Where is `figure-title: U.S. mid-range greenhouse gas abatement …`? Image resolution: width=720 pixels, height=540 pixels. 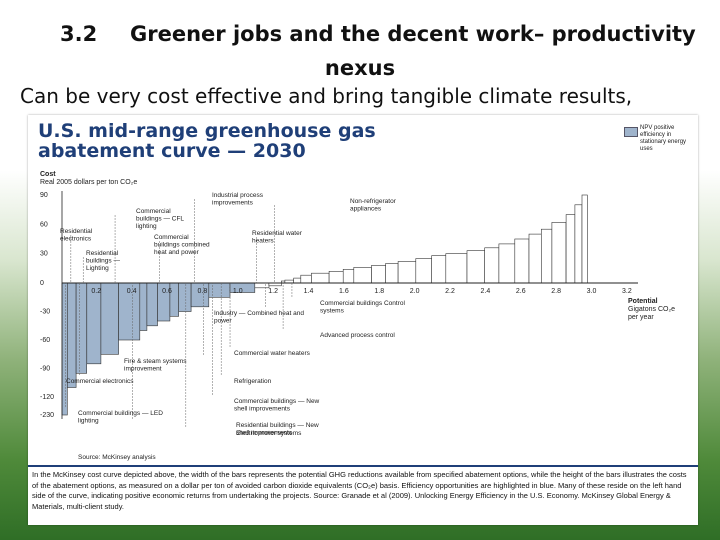
figure-title: U.S. mid-range greenhouse gas abatement … is located at coordinates (278, 141).